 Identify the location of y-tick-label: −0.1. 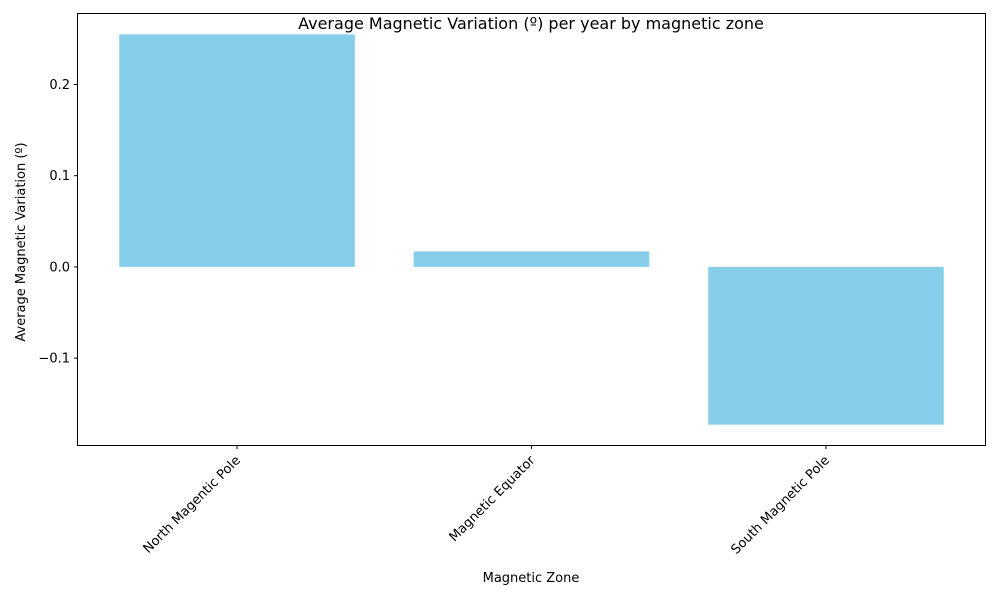
(54, 359).